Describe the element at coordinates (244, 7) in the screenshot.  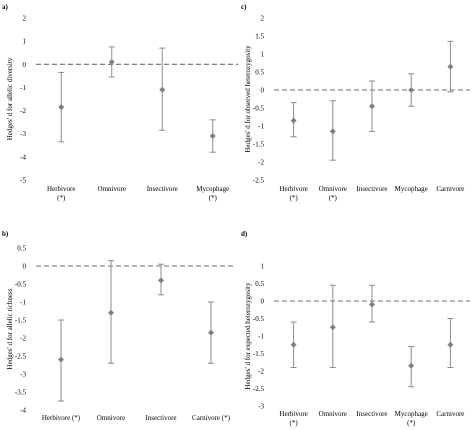
I see `panel-label: c)` at that location.